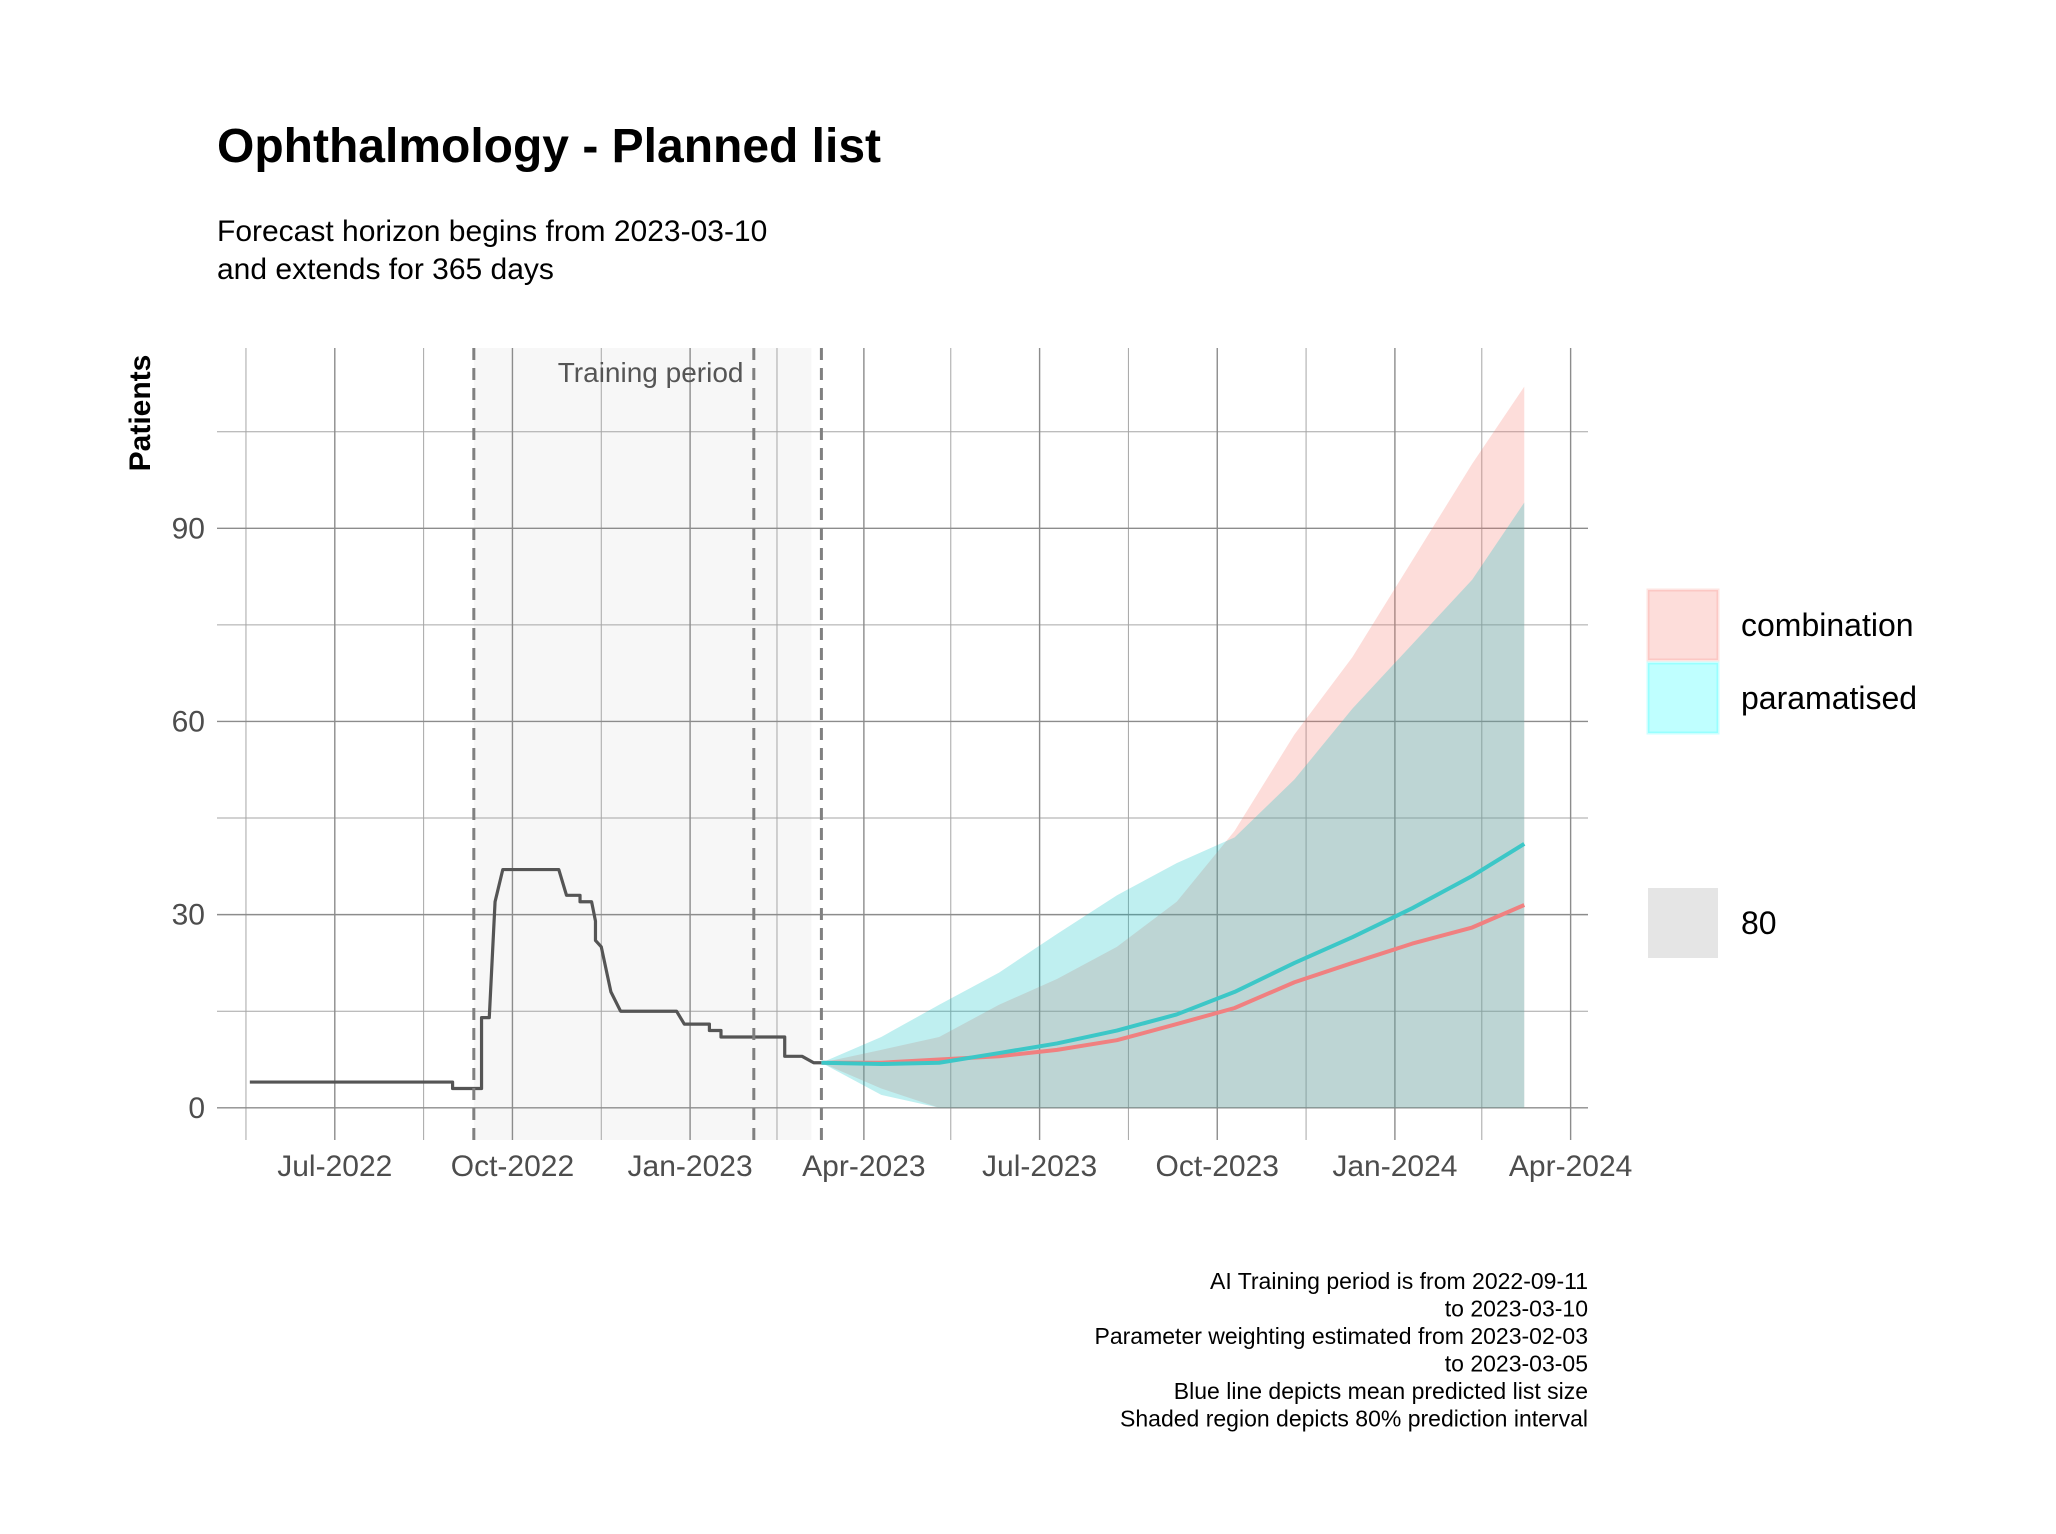 The width and height of the screenshot is (2056, 1534). What do you see at coordinates (196, 1108) in the screenshot?
I see `y-tick-label: 0` at bounding box center [196, 1108].